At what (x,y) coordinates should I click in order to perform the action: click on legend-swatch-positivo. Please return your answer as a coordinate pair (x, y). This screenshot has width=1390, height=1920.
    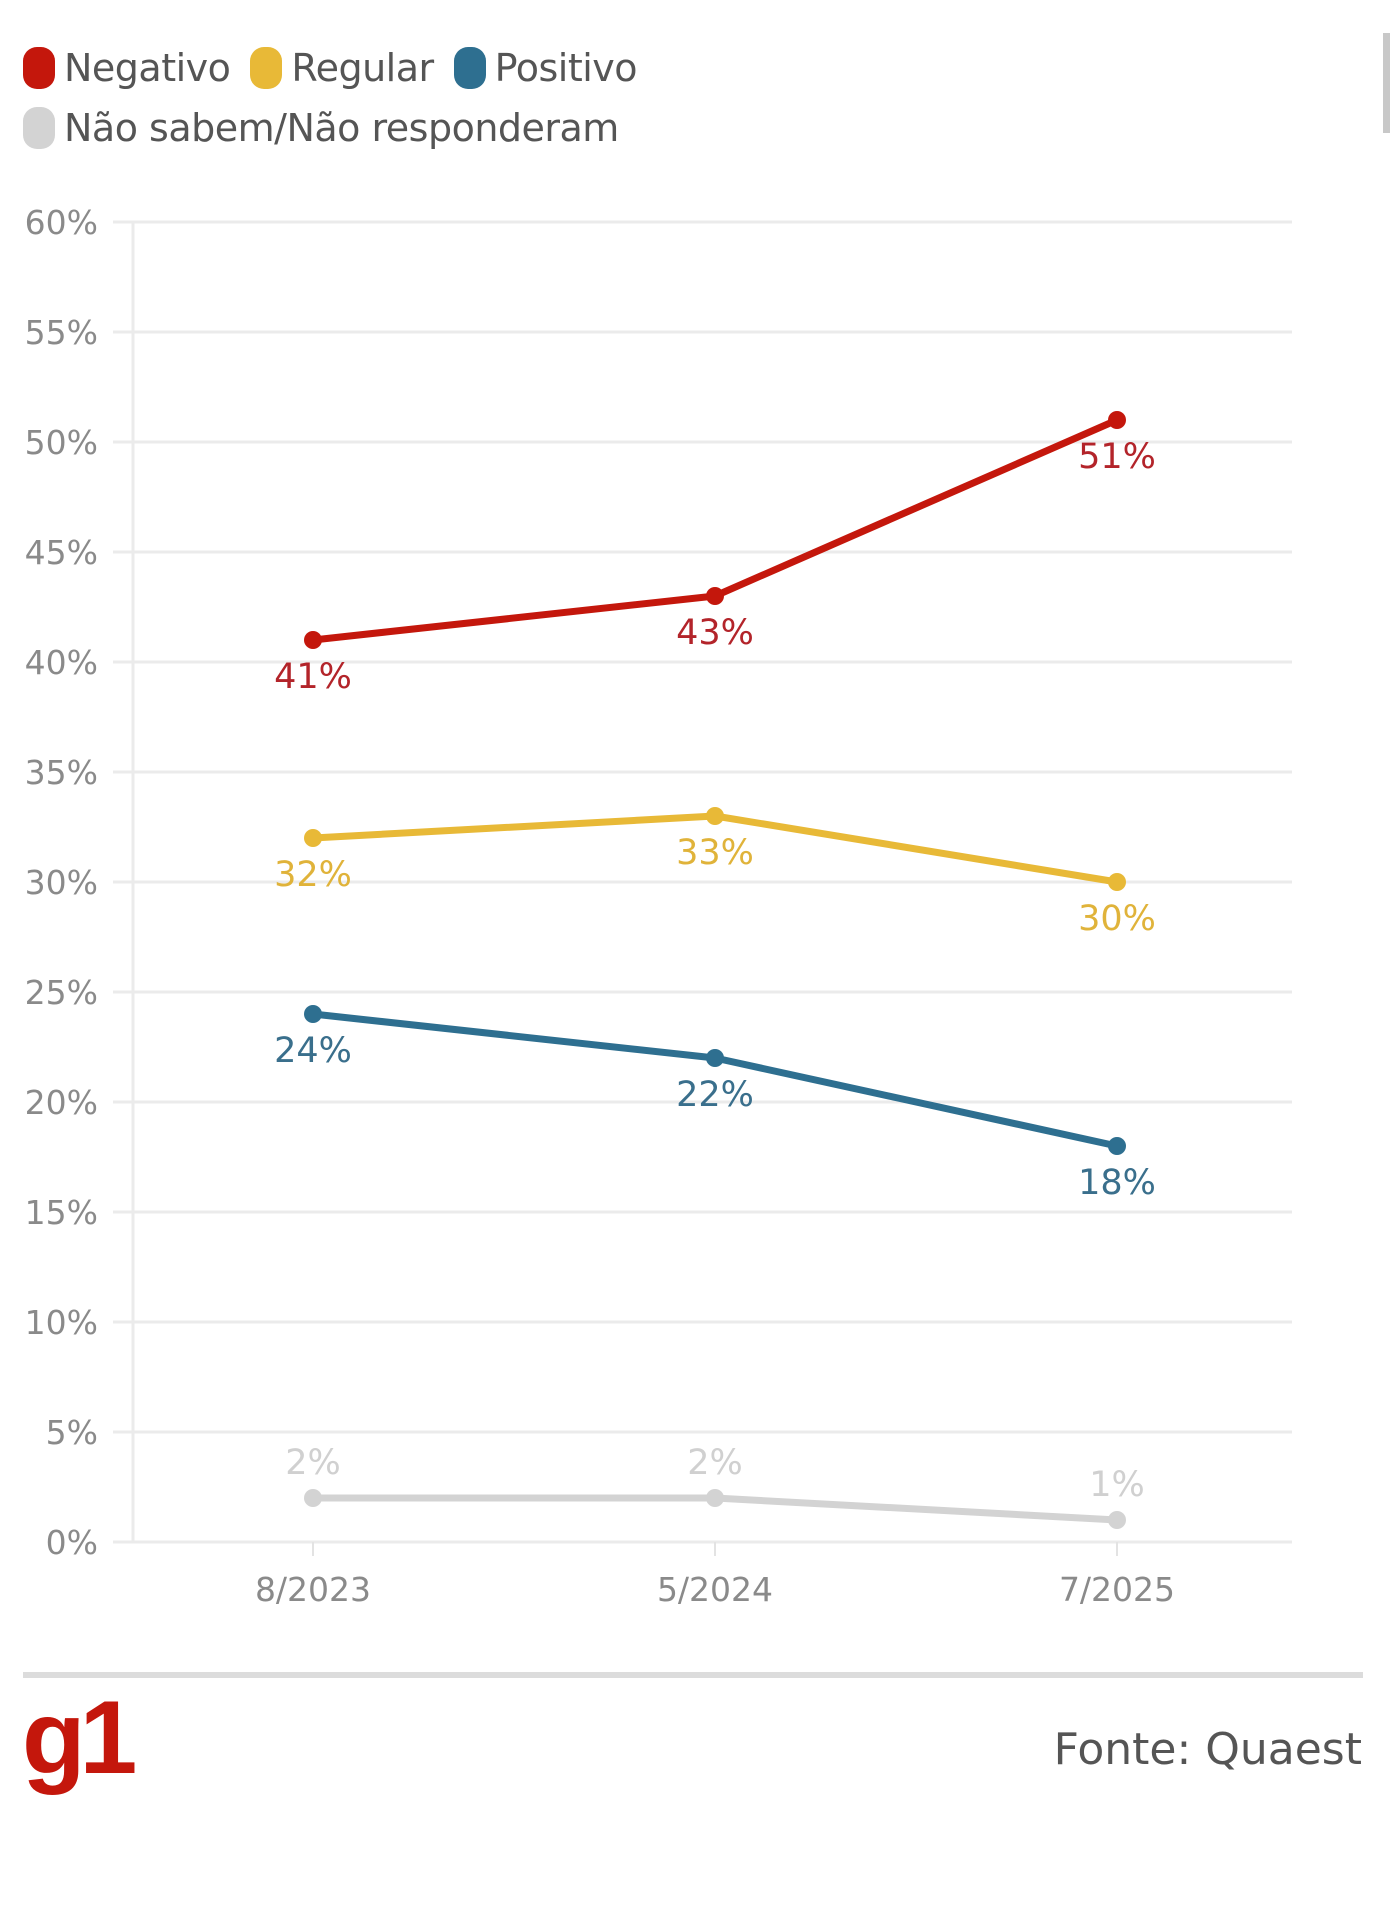
    Looking at the image, I should click on (469, 68).